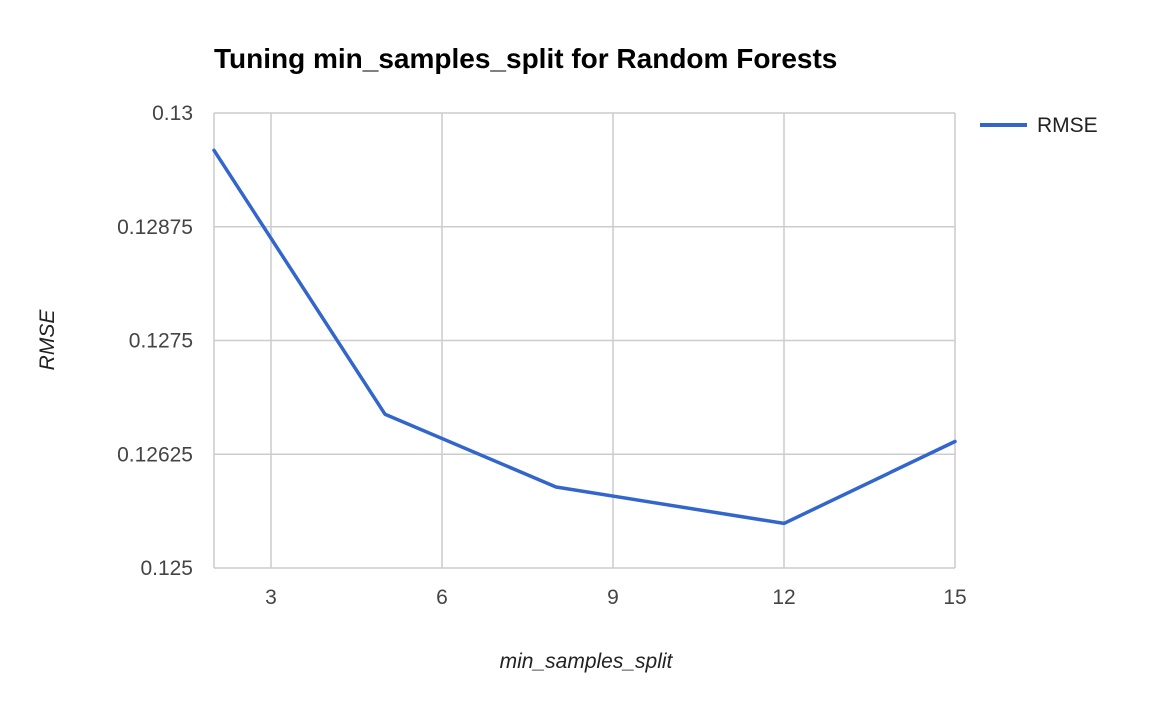 The image size is (1162, 703). What do you see at coordinates (783, 597) in the screenshot?
I see `x-tick-label: 12` at bounding box center [783, 597].